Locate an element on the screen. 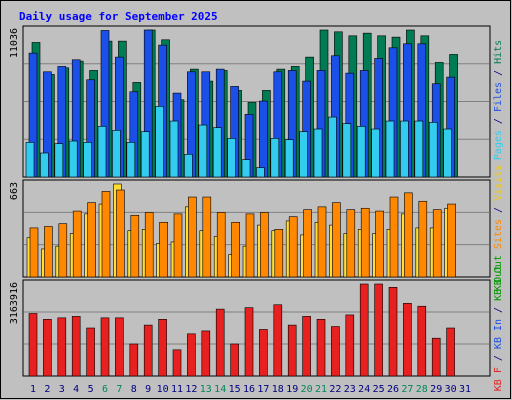 This screenshot has width=512, height=400. series-legend: KB Out Sites / Visits is located at coordinates (498, 228).